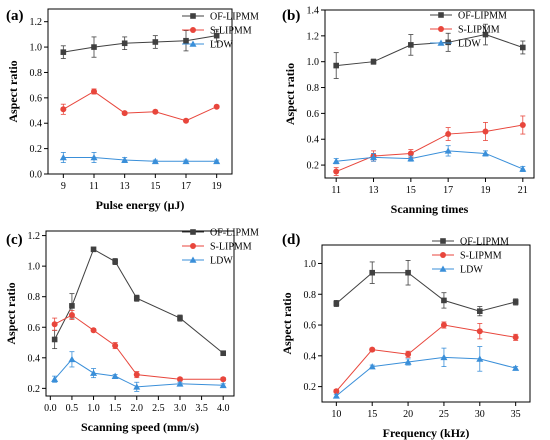  I want to click on x-axis-title: Scanning speed (mm/s), so click(140, 427).